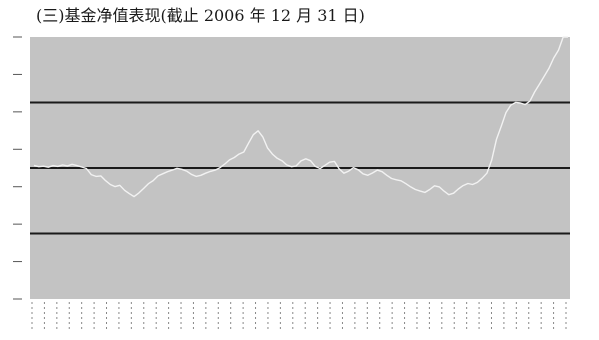 This screenshot has height=340, width=599. Describe the element at coordinates (299, 316) in the screenshot. I see `x-axis` at that location.